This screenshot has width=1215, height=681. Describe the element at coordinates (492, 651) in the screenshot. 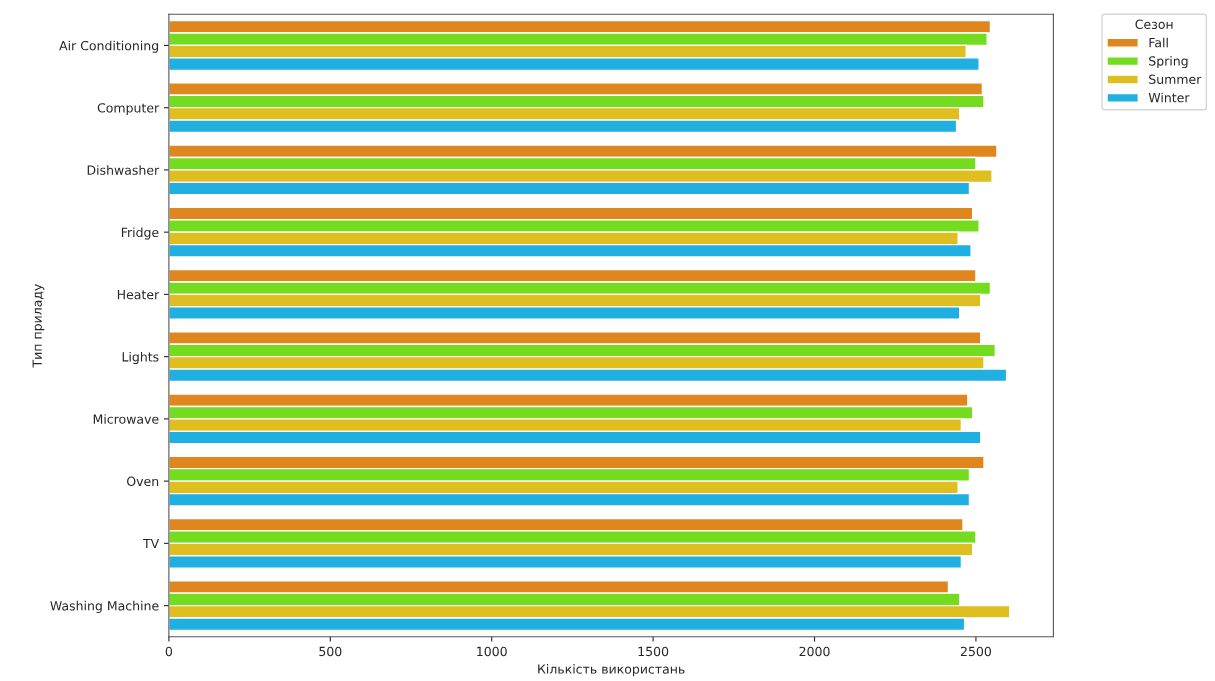

I see `x-tick-label: 1000` at that location.